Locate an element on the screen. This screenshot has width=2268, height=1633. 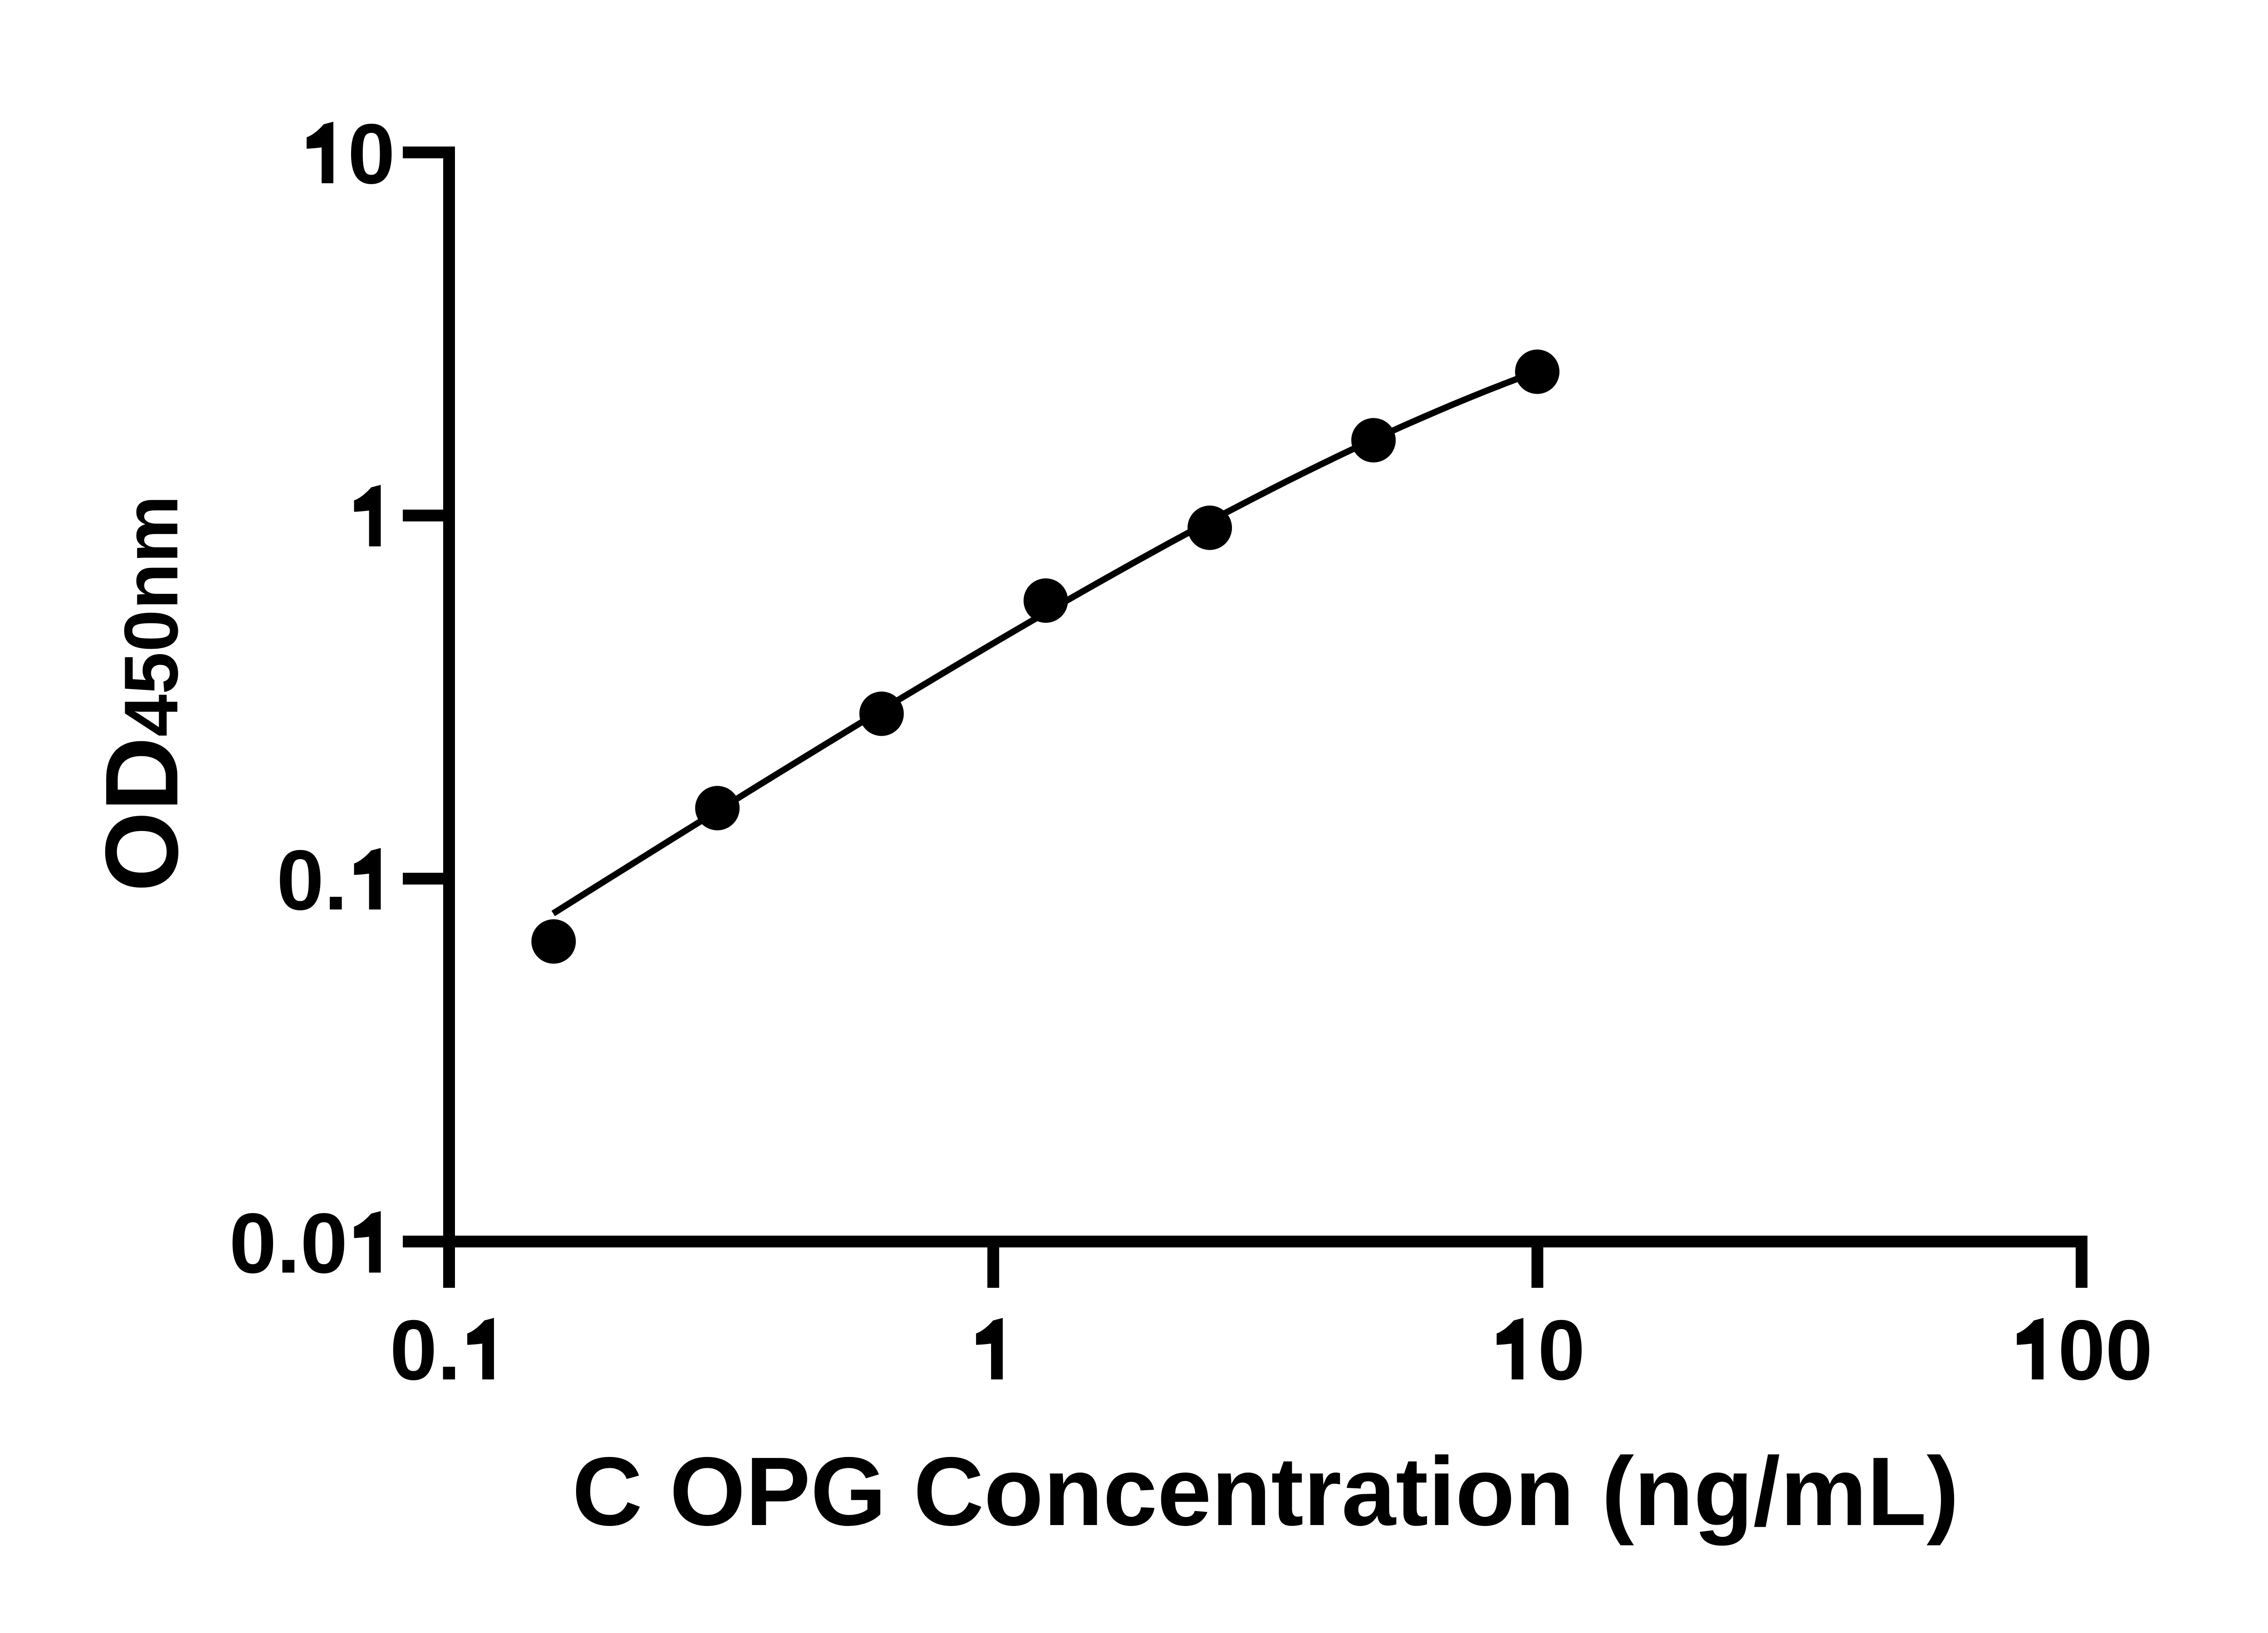
svg-text: 00 is located at coordinates (2106, 1350).